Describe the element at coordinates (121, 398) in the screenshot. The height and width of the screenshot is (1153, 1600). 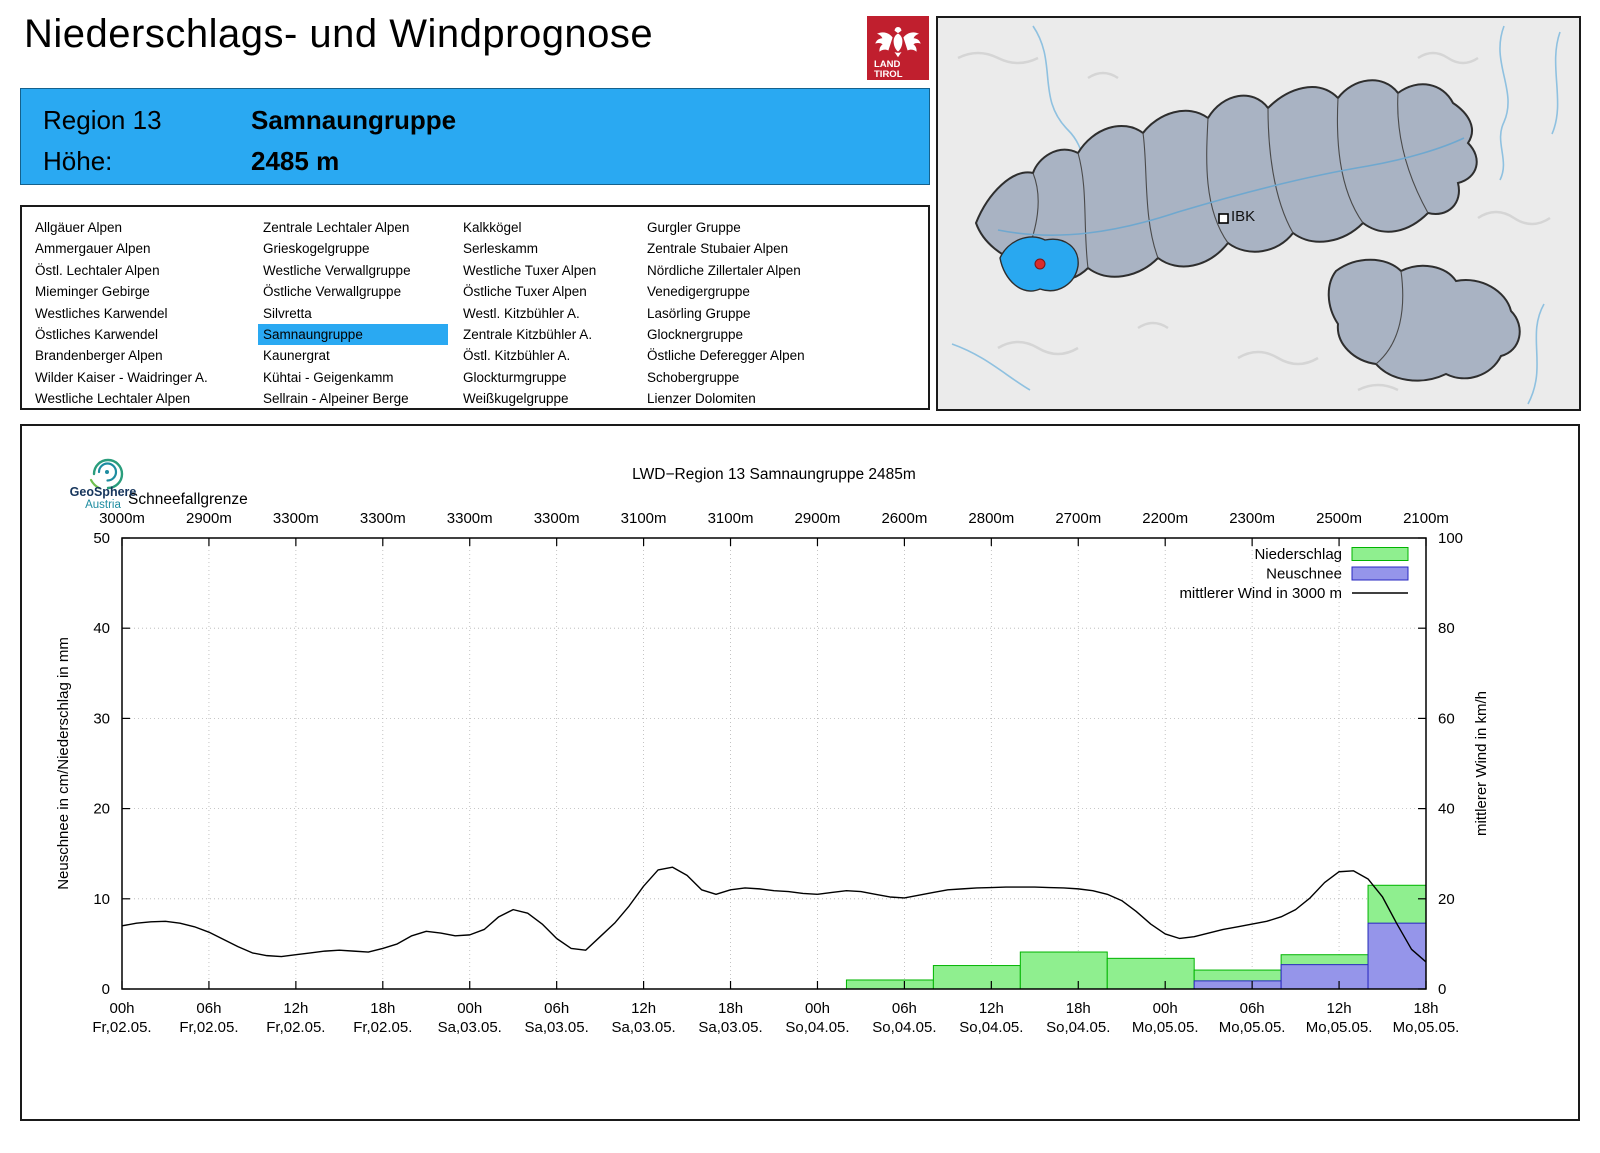
I see `region-list-item: Westliche Lechtaler Alpen` at that location.